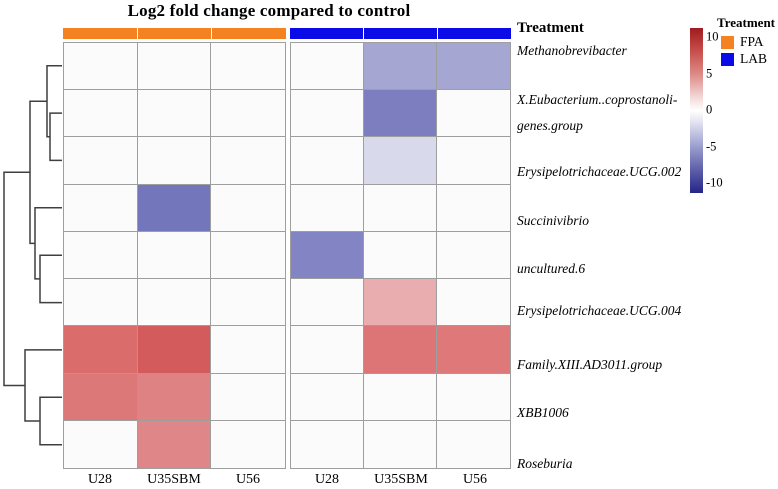  What do you see at coordinates (746, 22) in the screenshot?
I see `legend-title: Treatment` at bounding box center [746, 22].